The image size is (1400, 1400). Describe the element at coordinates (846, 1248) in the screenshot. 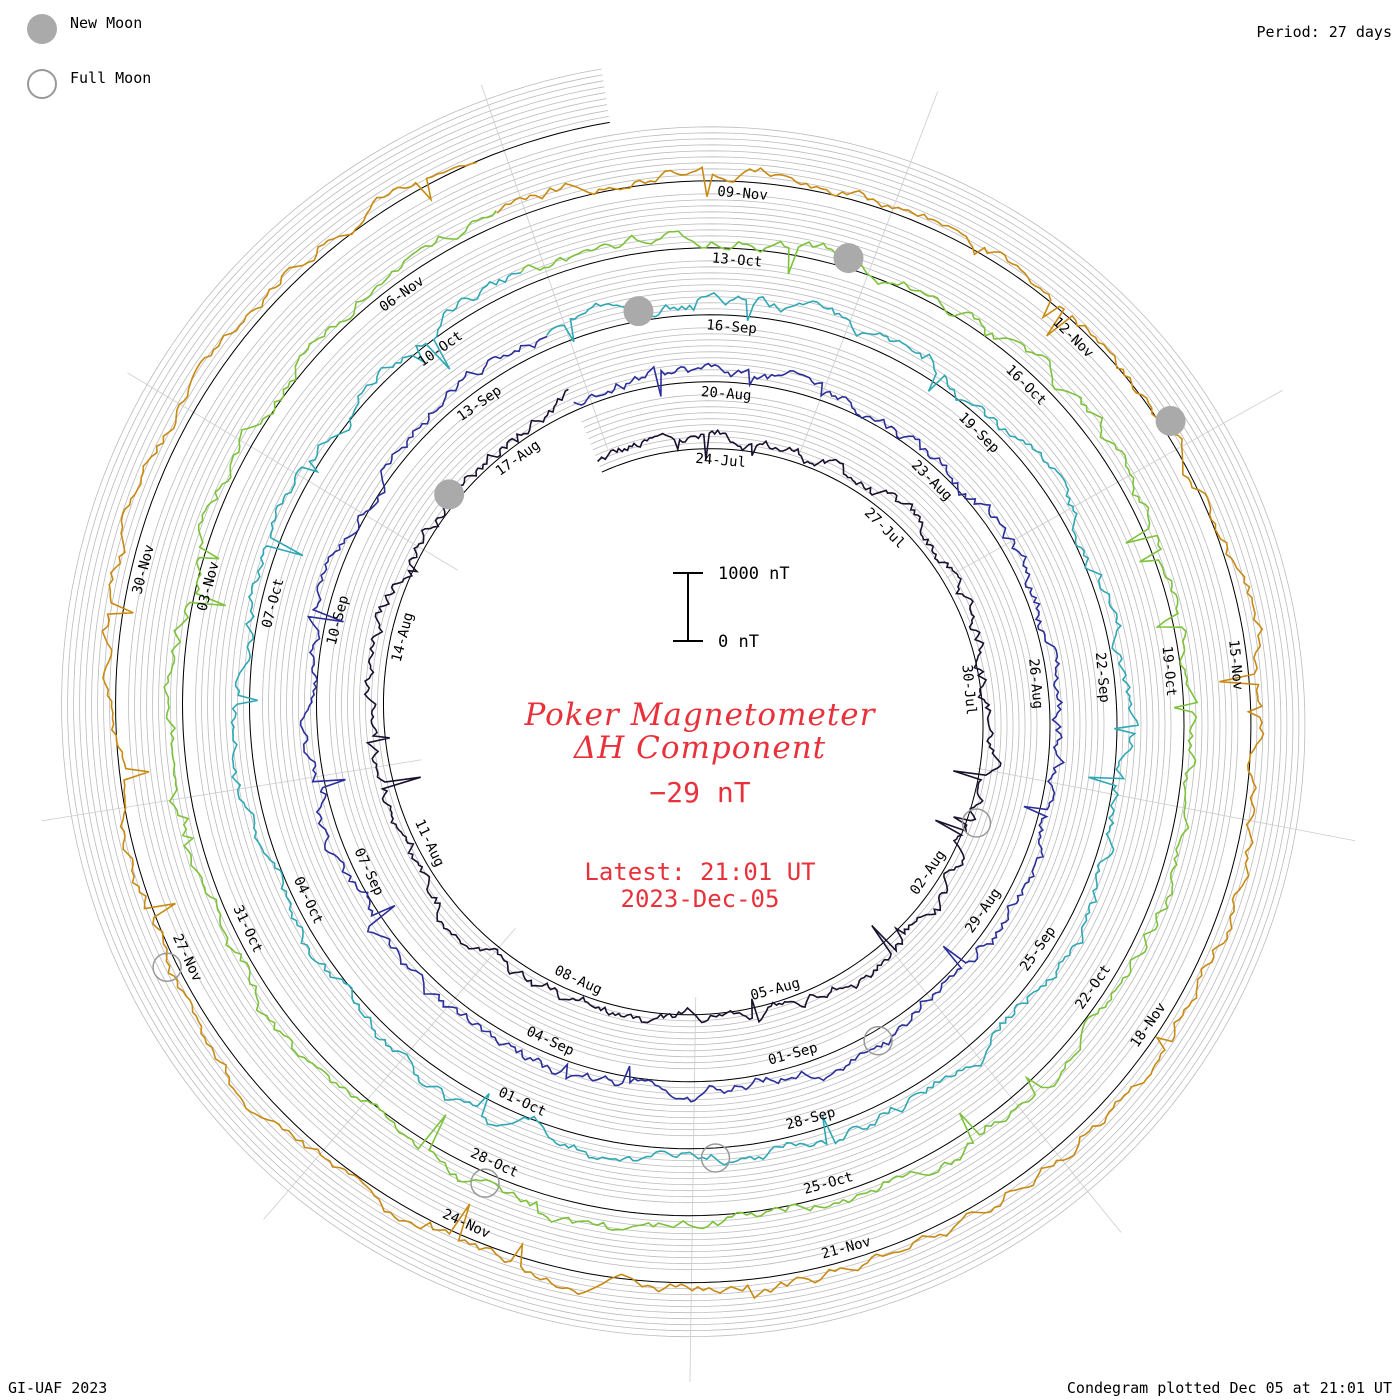

I see `date-label: 21-Nov` at that location.